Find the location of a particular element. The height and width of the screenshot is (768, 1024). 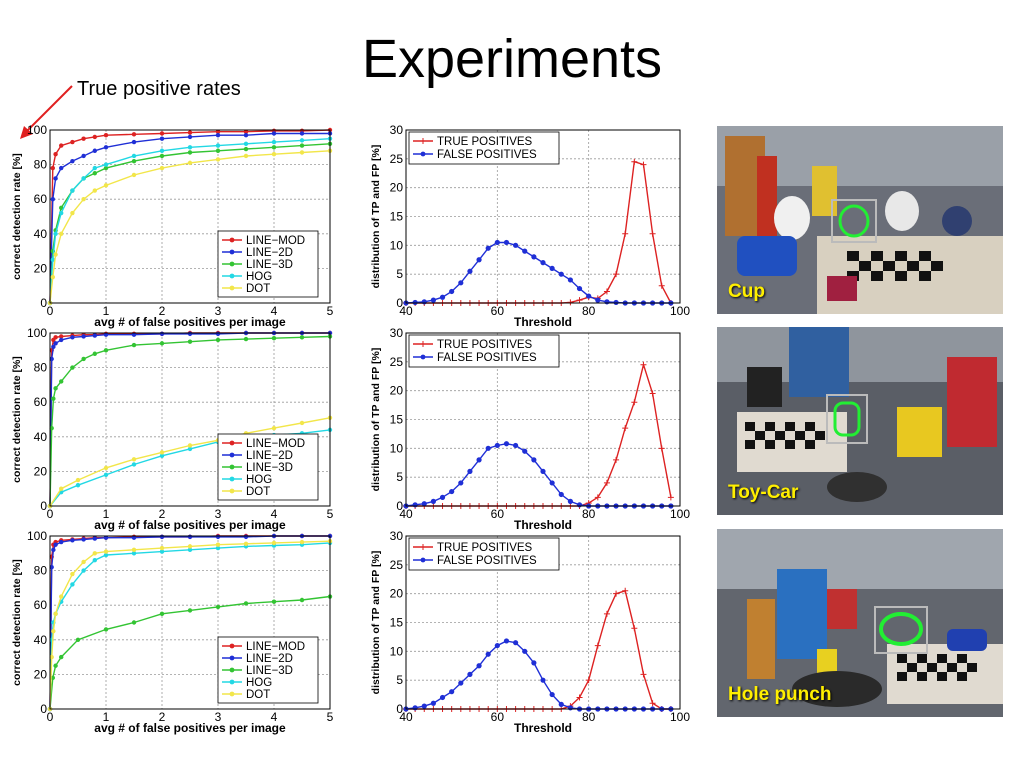

cluttered-desk-scene-toy-car is located at coordinates (860, 421).